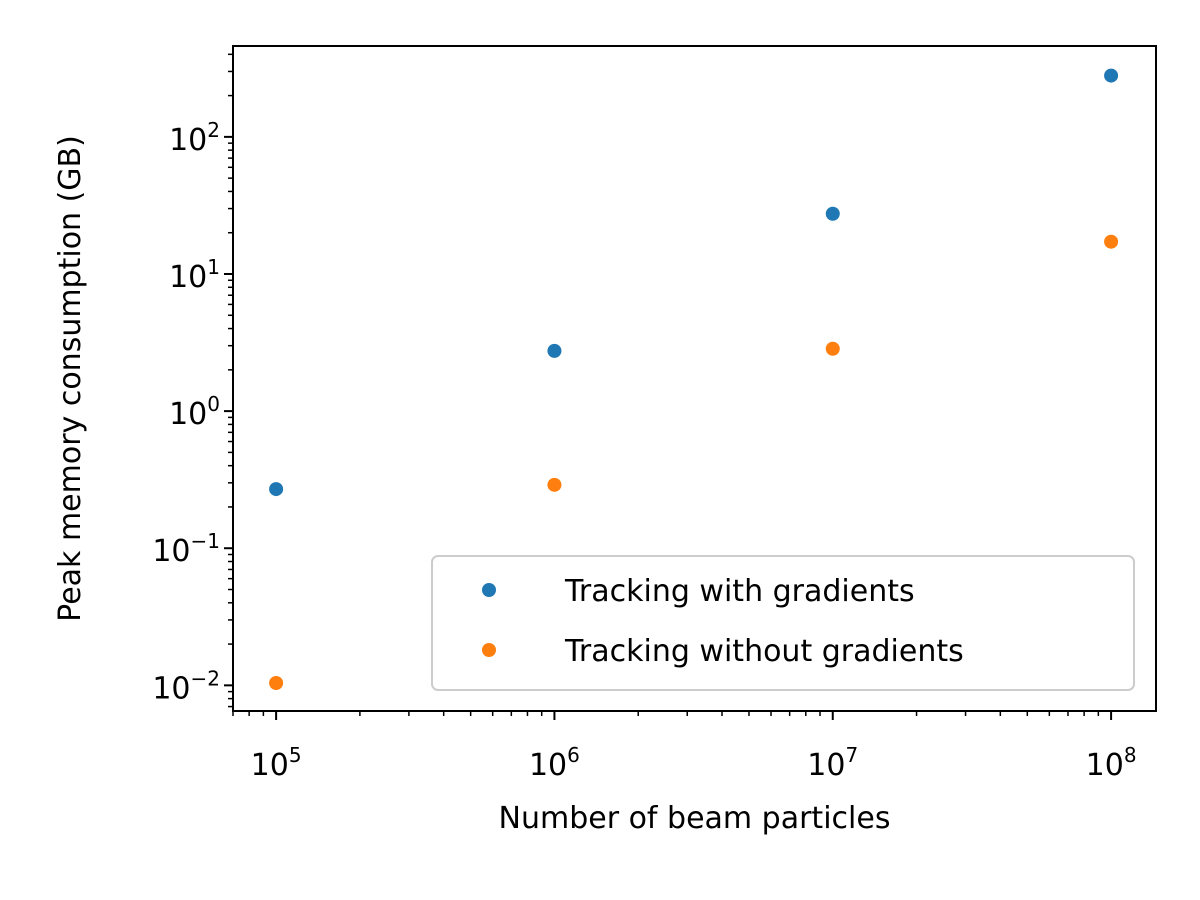 The height and width of the screenshot is (900, 1200). I want to click on x-axis-label: Number of beam particles, so click(695, 818).